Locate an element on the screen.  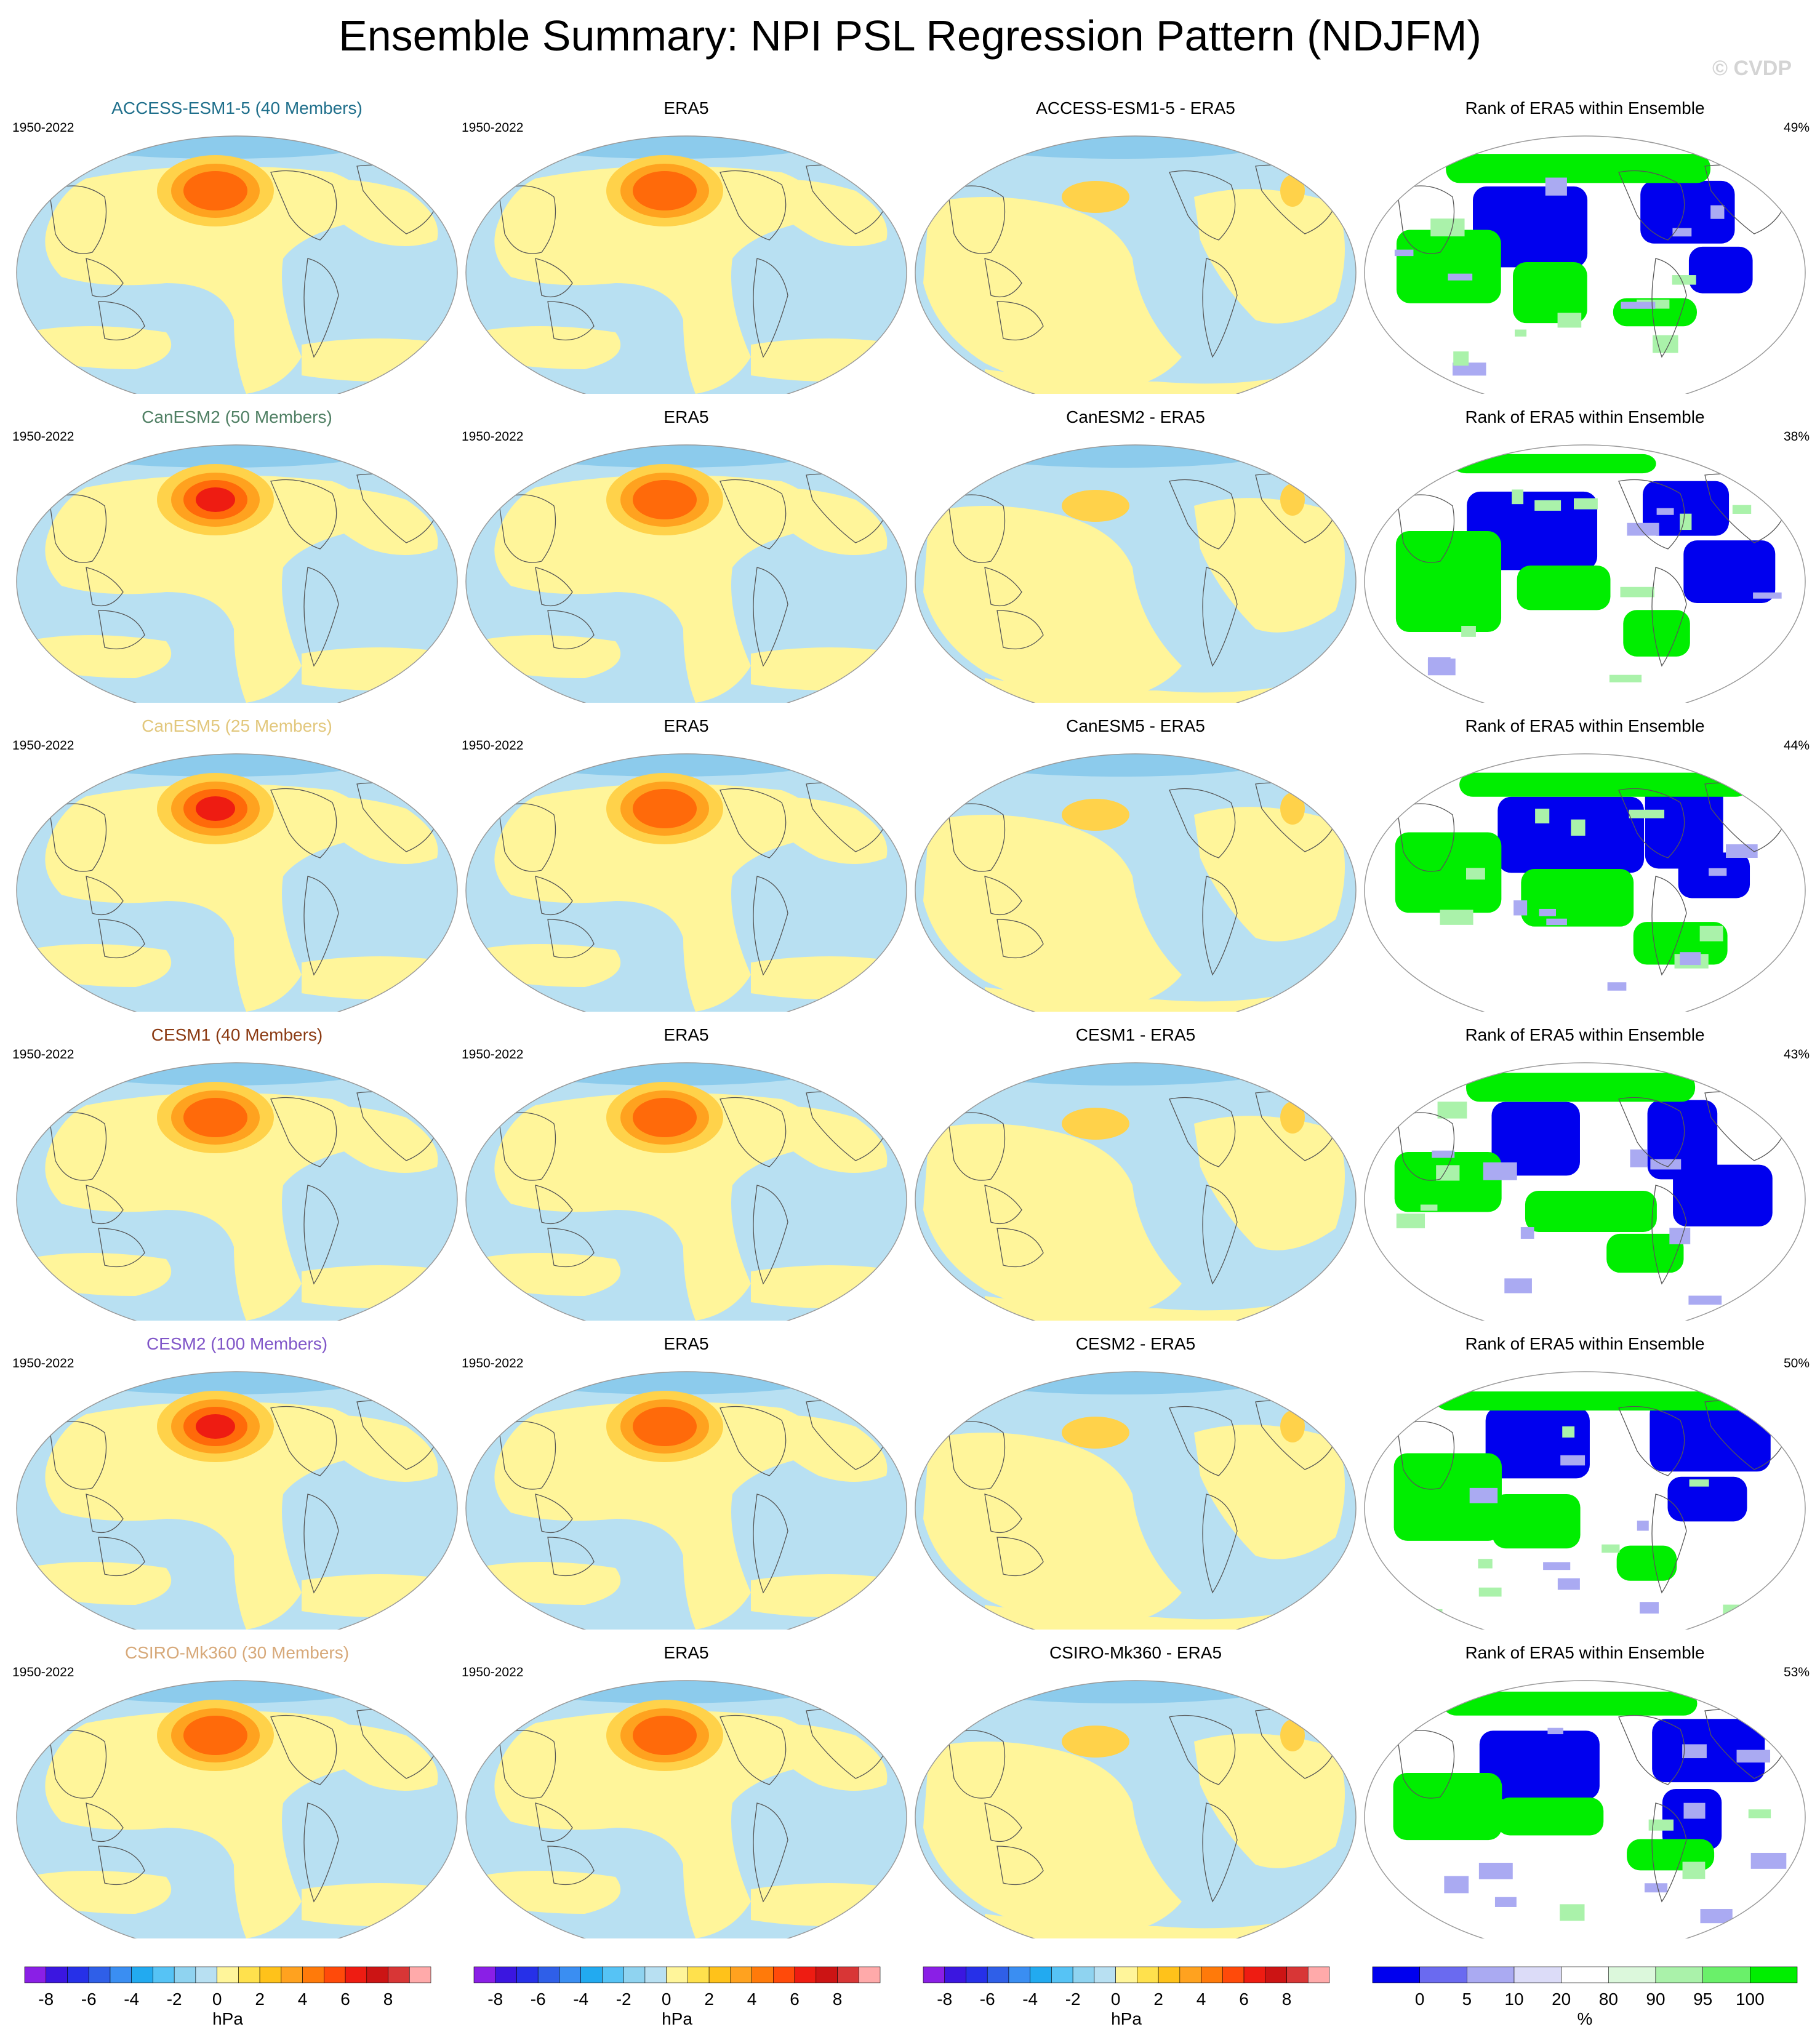
panel-diff: CanESM5 - ERA5 is located at coordinates (1135, 864).